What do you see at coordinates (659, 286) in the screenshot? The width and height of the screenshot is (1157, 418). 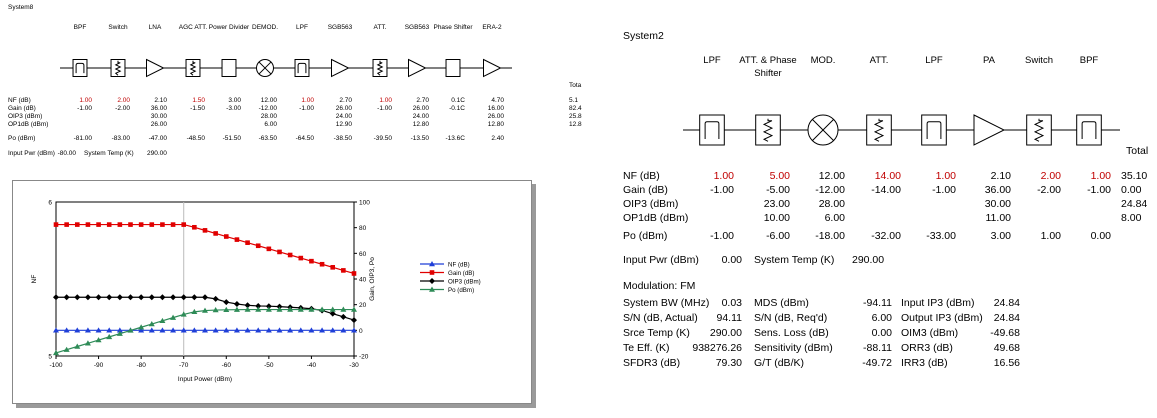 I see `modulation-label: Modulation: FM` at bounding box center [659, 286].